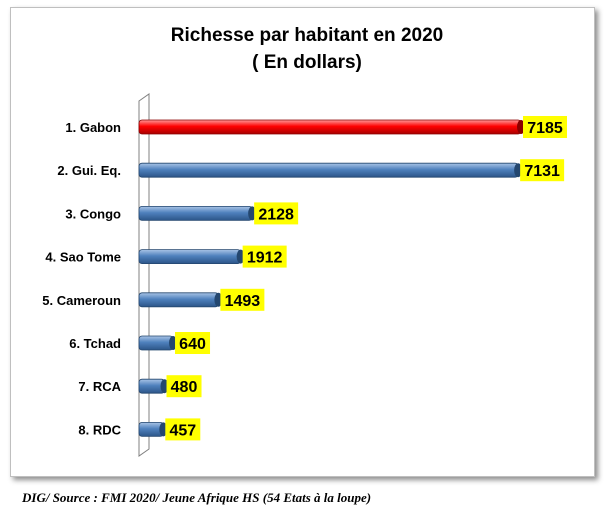  I want to click on axis-wall, so click(144, 275).